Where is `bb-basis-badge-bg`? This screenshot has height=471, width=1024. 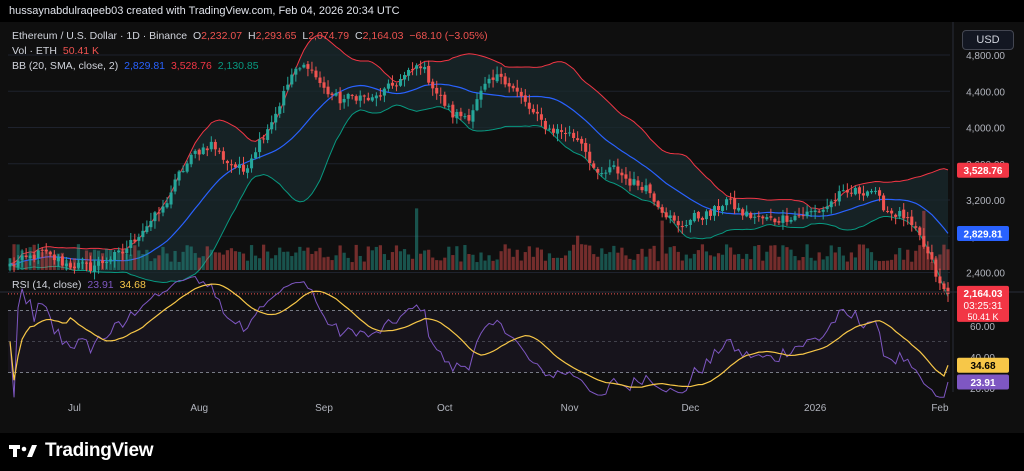 bb-basis-badge-bg is located at coordinates (983, 234).